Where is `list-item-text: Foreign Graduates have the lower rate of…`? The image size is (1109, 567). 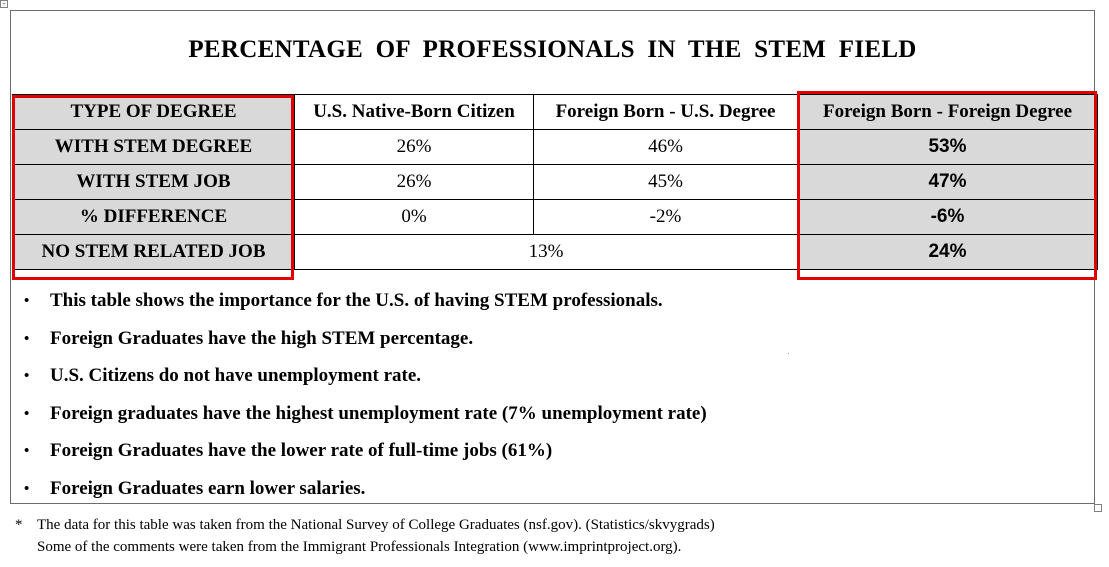 list-item-text: Foreign Graduates have the lower rate of… is located at coordinates (301, 451).